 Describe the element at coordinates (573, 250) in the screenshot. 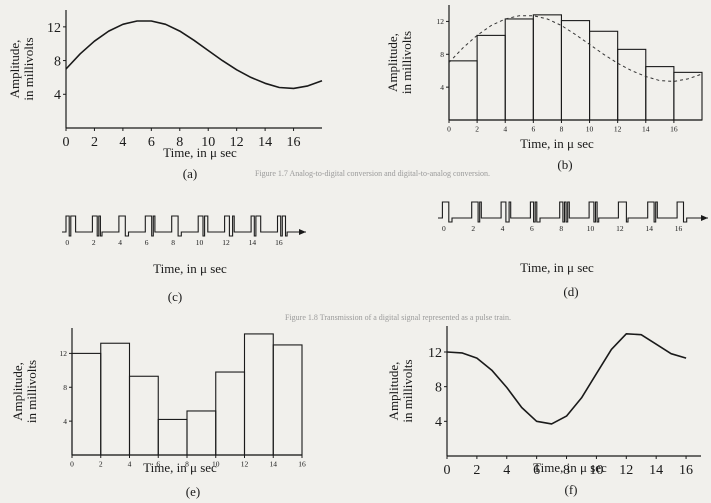

I see `panel-d-pulse-train: 0 2 4 6 8 10 12 14 16 Time, in μ sec (d)` at that location.